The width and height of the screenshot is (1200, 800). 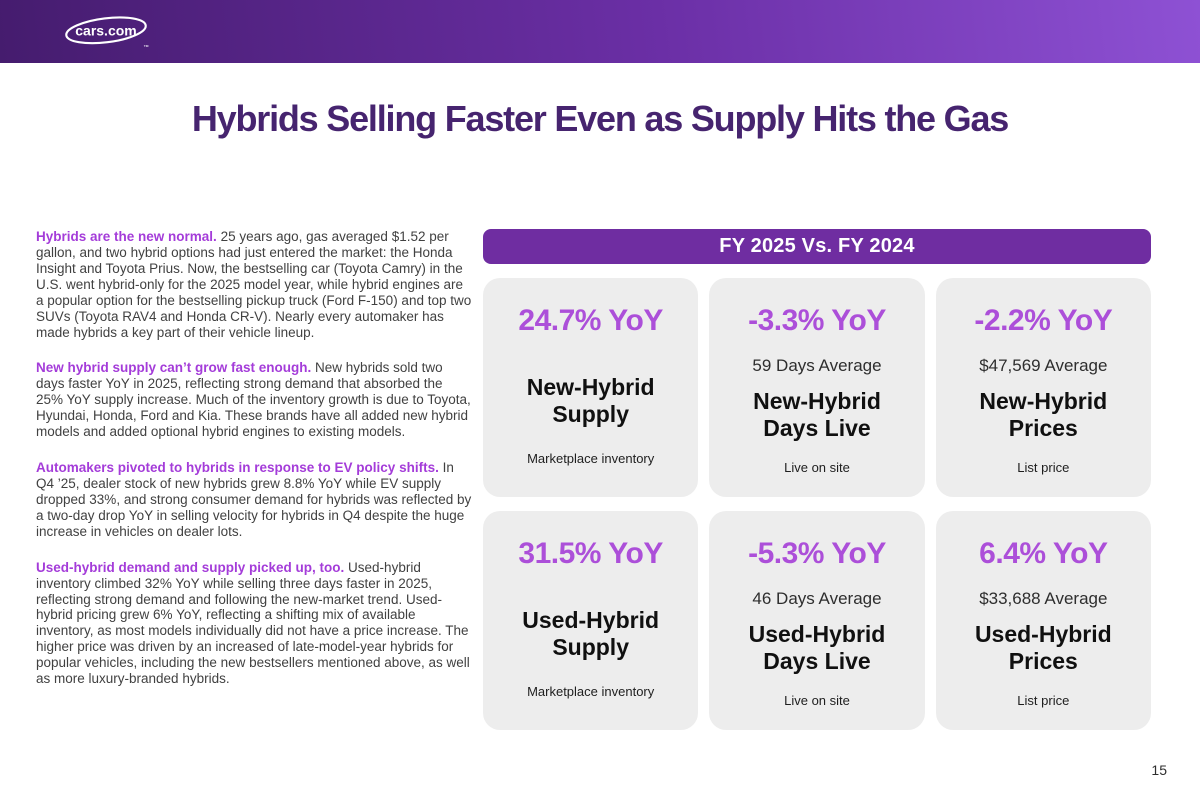 I want to click on average-value: 46 Days Average, so click(x=817, y=598).